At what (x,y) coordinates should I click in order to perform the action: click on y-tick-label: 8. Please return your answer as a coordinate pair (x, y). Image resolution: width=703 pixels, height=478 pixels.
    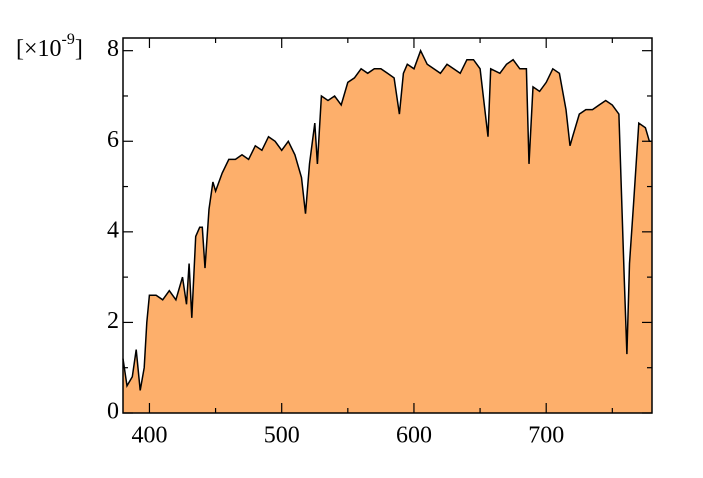
    Looking at the image, I should click on (113, 49).